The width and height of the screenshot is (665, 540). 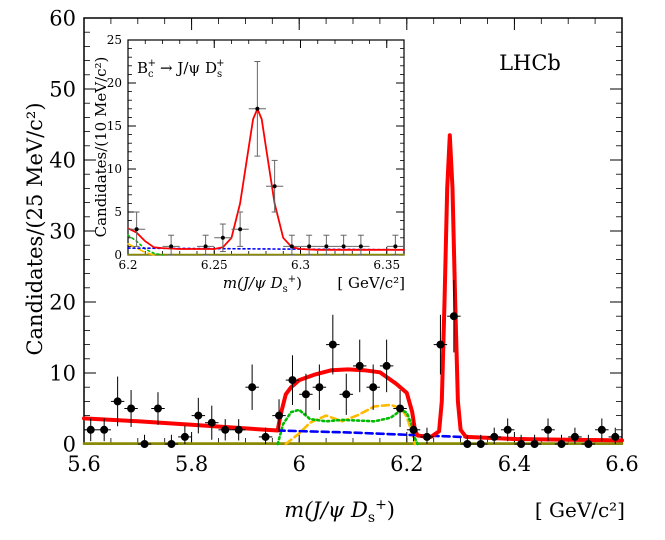 What do you see at coordinates (101, 147) in the screenshot?
I see `inset-y-axis-label: Candidates/(10 MeV/c²)` at bounding box center [101, 147].